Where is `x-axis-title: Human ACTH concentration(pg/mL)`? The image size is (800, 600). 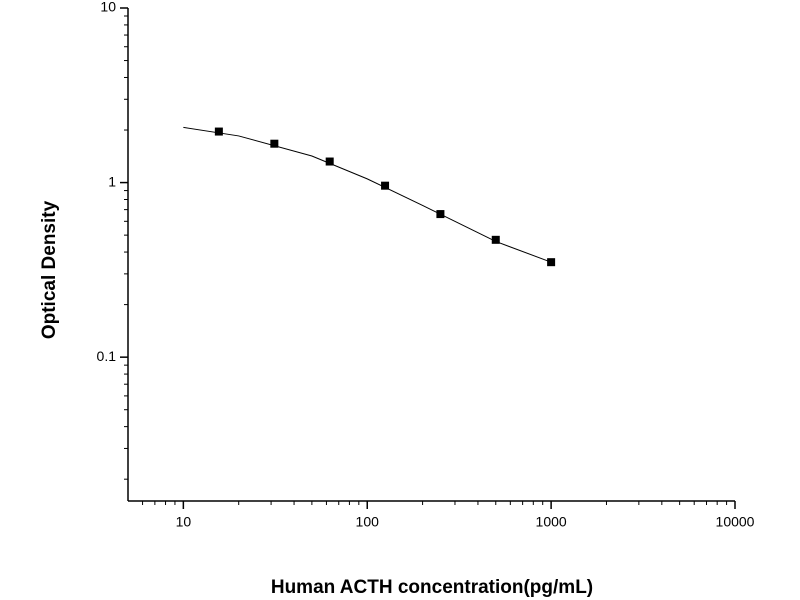
x-axis-title: Human ACTH concentration(pg/mL) is located at coordinates (432, 587).